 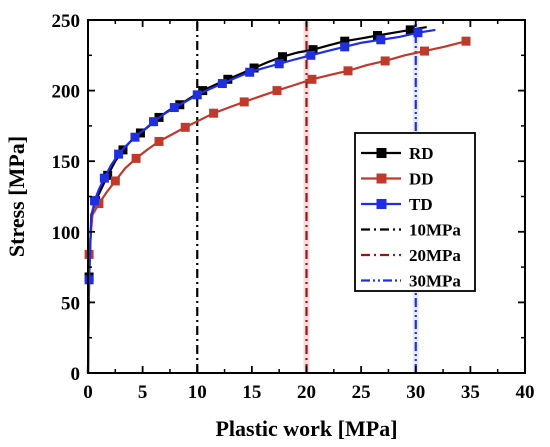 I want to click on y-tick-label: 200, so click(x=66, y=92).